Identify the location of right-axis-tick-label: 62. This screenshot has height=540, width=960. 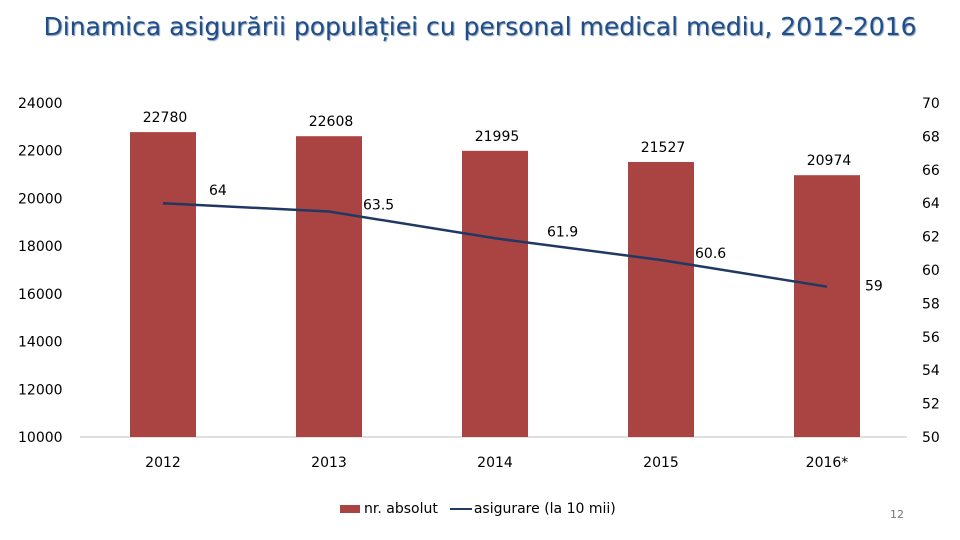
(931, 238).